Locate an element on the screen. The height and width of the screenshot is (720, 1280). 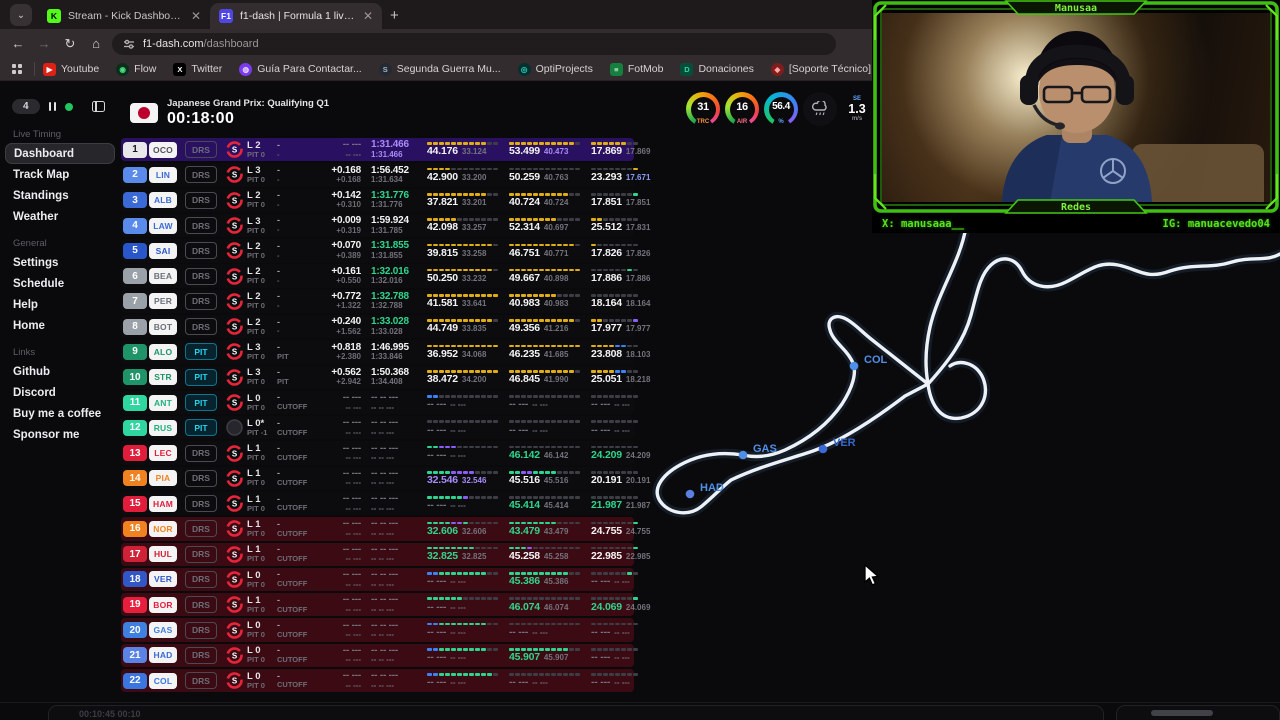
sidebar-item-help: Help is located at coordinates (25, 304).